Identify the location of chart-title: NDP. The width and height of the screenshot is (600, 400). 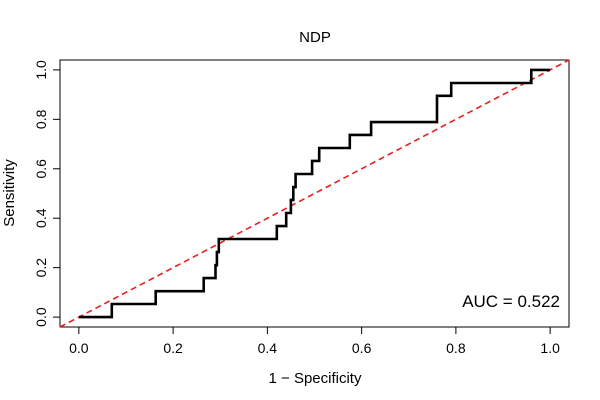
(315, 37).